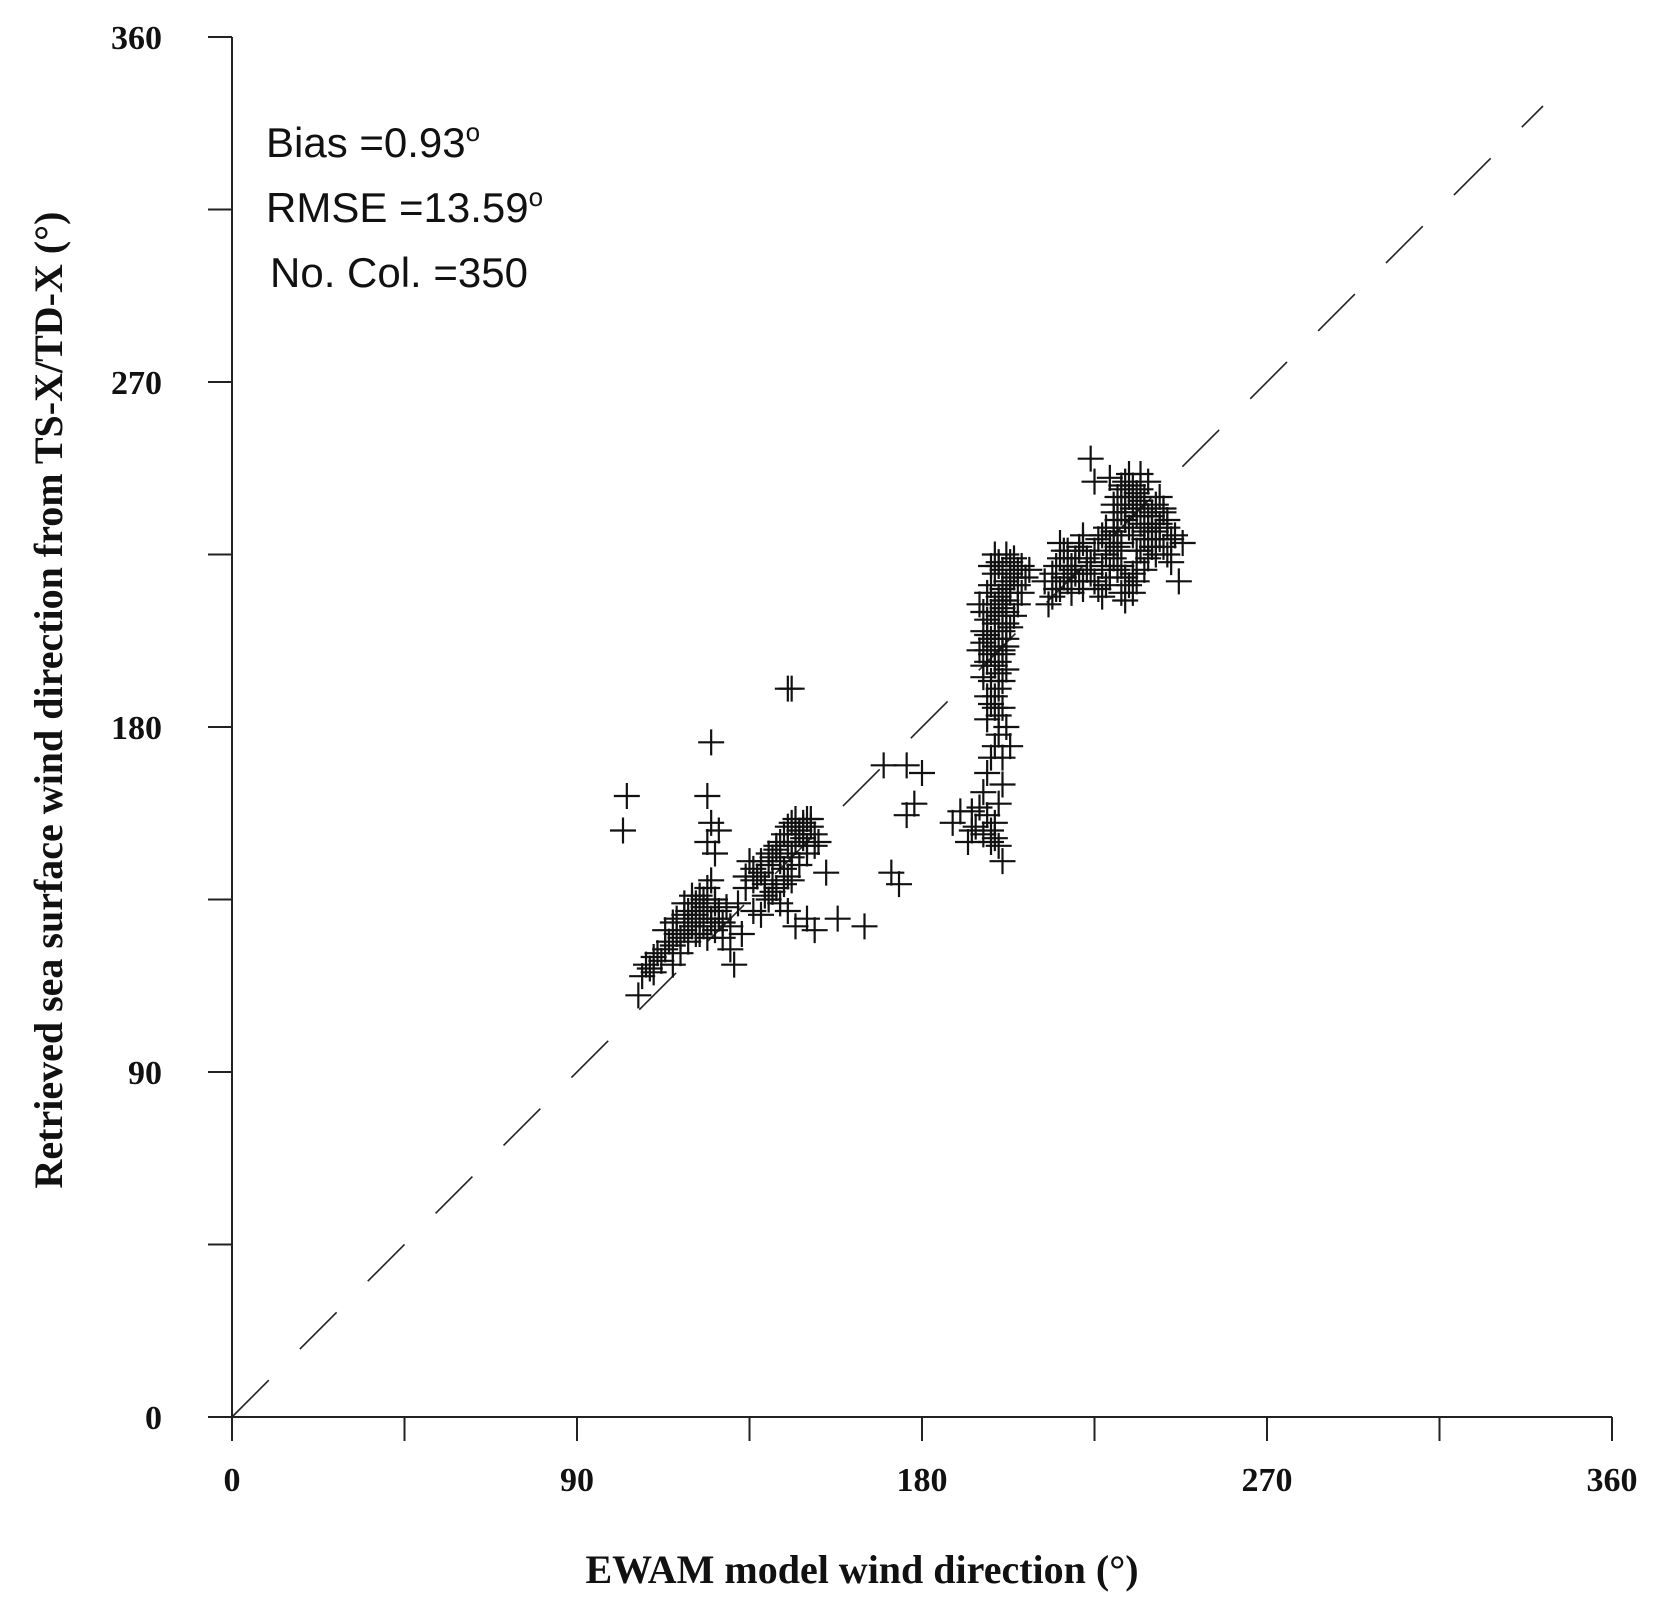 Image resolution: width=1660 pixels, height=1612 pixels. What do you see at coordinates (861, 1569) in the screenshot?
I see `x-axis-title: EWAM model wind direction (°)` at bounding box center [861, 1569].